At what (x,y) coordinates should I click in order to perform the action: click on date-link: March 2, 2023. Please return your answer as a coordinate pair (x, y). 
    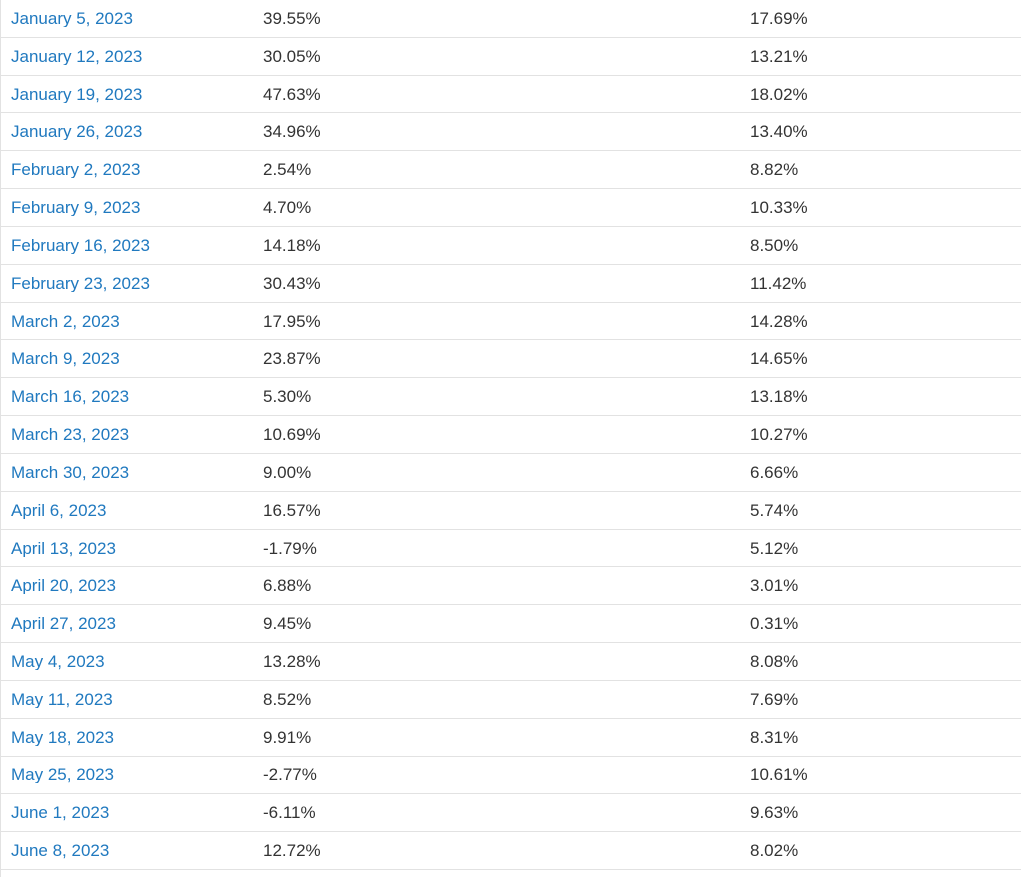
    Looking at the image, I should click on (65, 321).